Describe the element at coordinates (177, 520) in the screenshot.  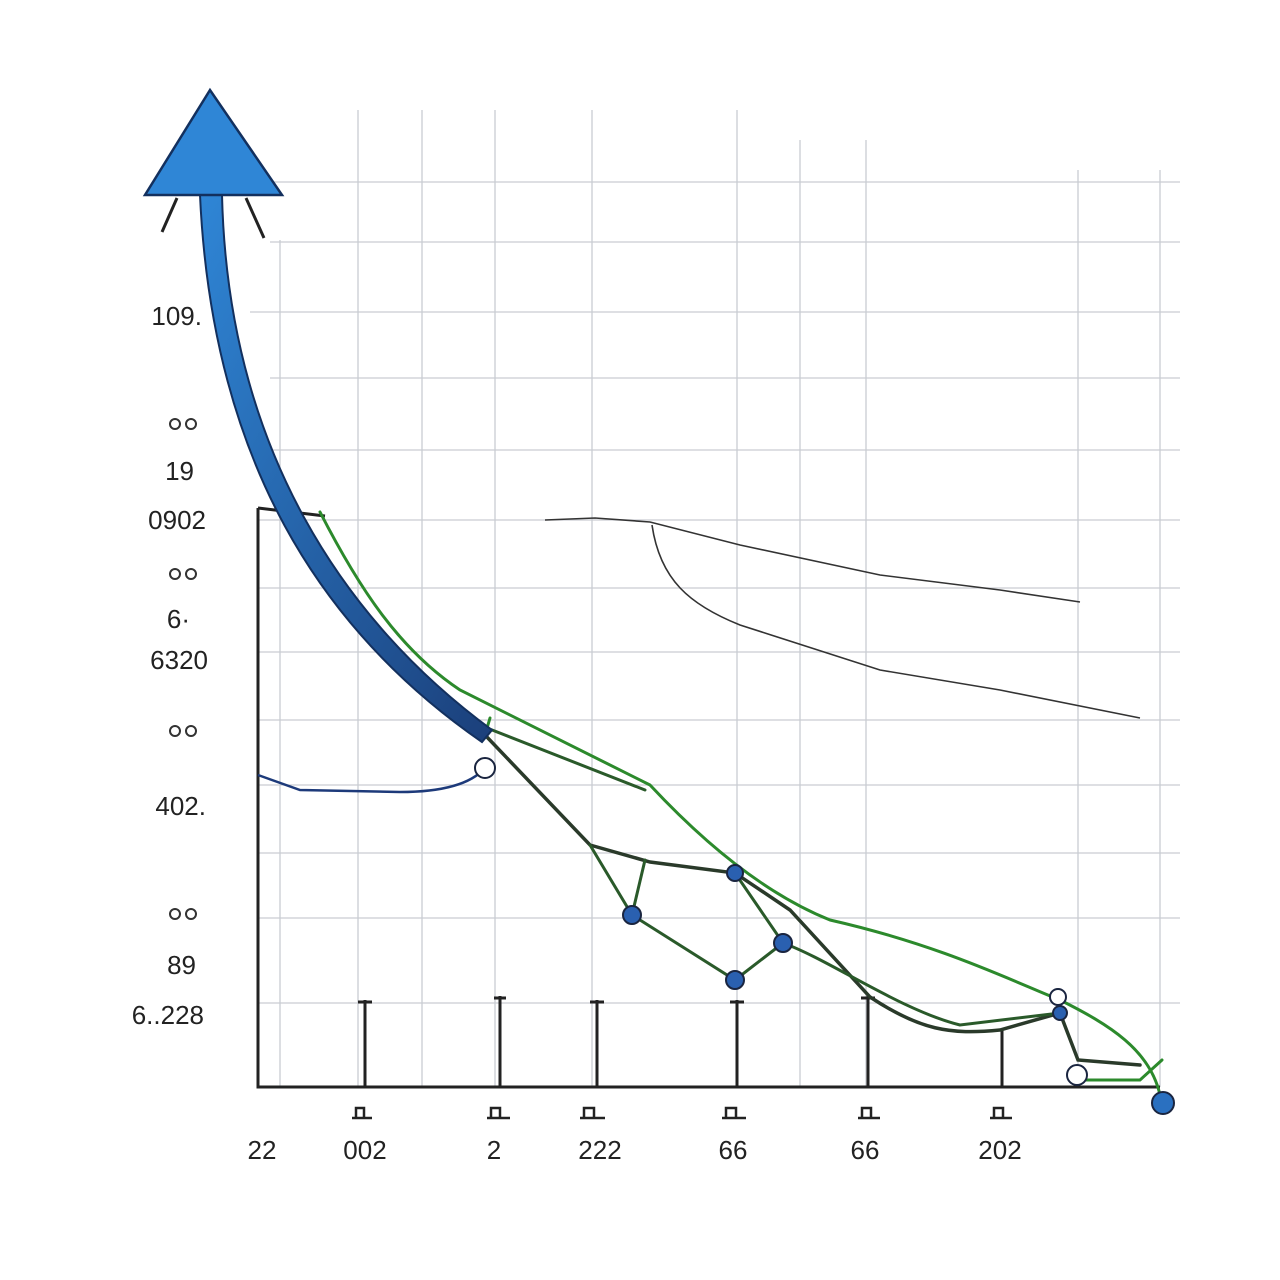
I see `y-label: 0902` at that location.